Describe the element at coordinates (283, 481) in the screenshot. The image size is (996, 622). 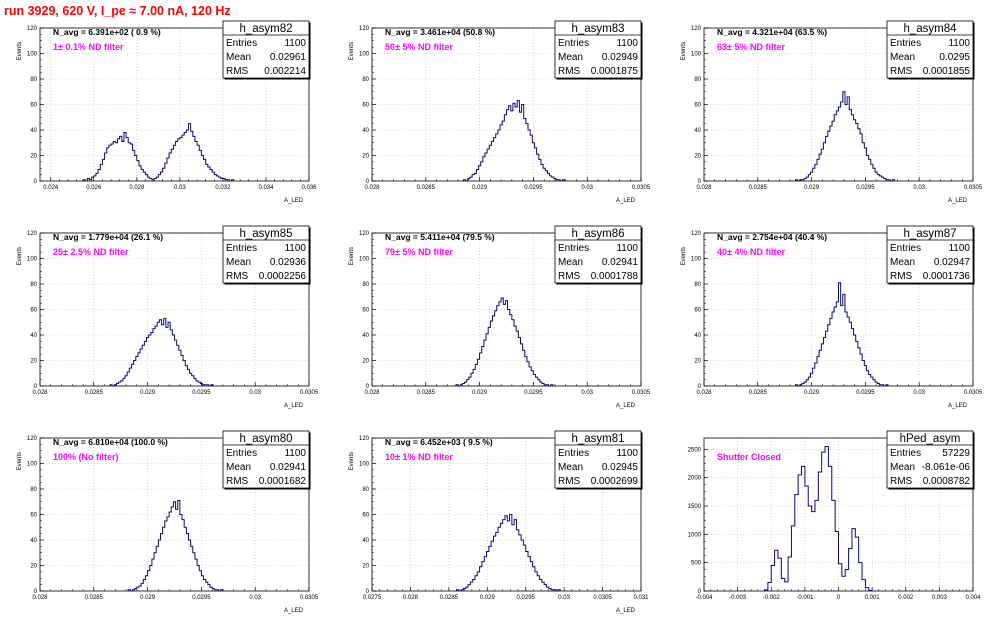
I see `stat-rms-value: 0.0001682` at that location.